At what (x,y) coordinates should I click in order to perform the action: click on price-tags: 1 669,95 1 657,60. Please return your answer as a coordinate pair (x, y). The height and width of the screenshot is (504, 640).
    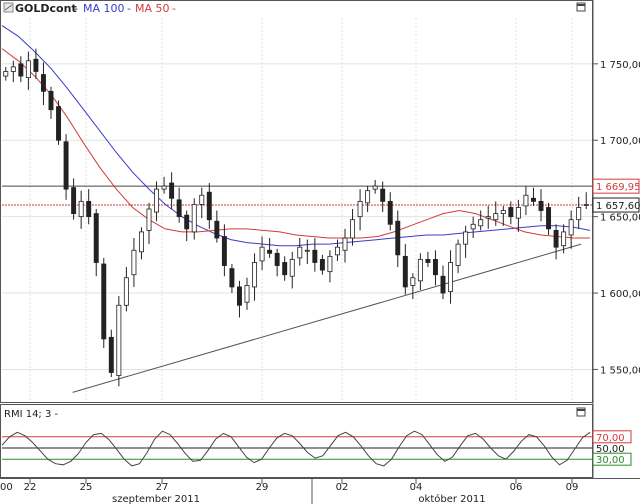
    Looking at the image, I should click on (616, 195).